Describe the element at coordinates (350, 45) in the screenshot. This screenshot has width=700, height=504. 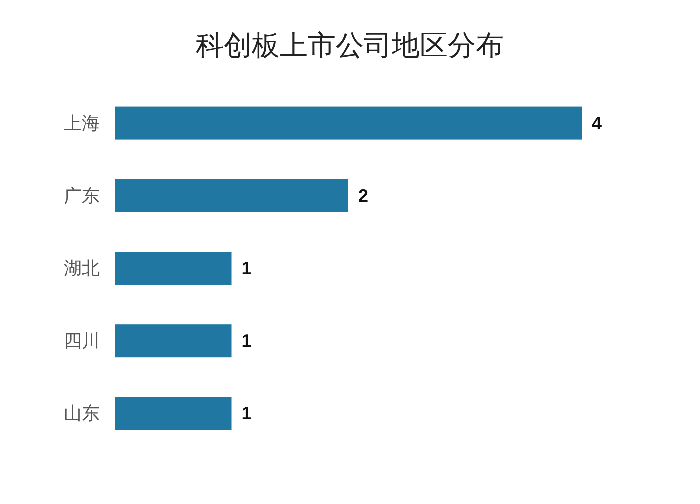
I see `title: 科创板上市公司地区分布` at that location.